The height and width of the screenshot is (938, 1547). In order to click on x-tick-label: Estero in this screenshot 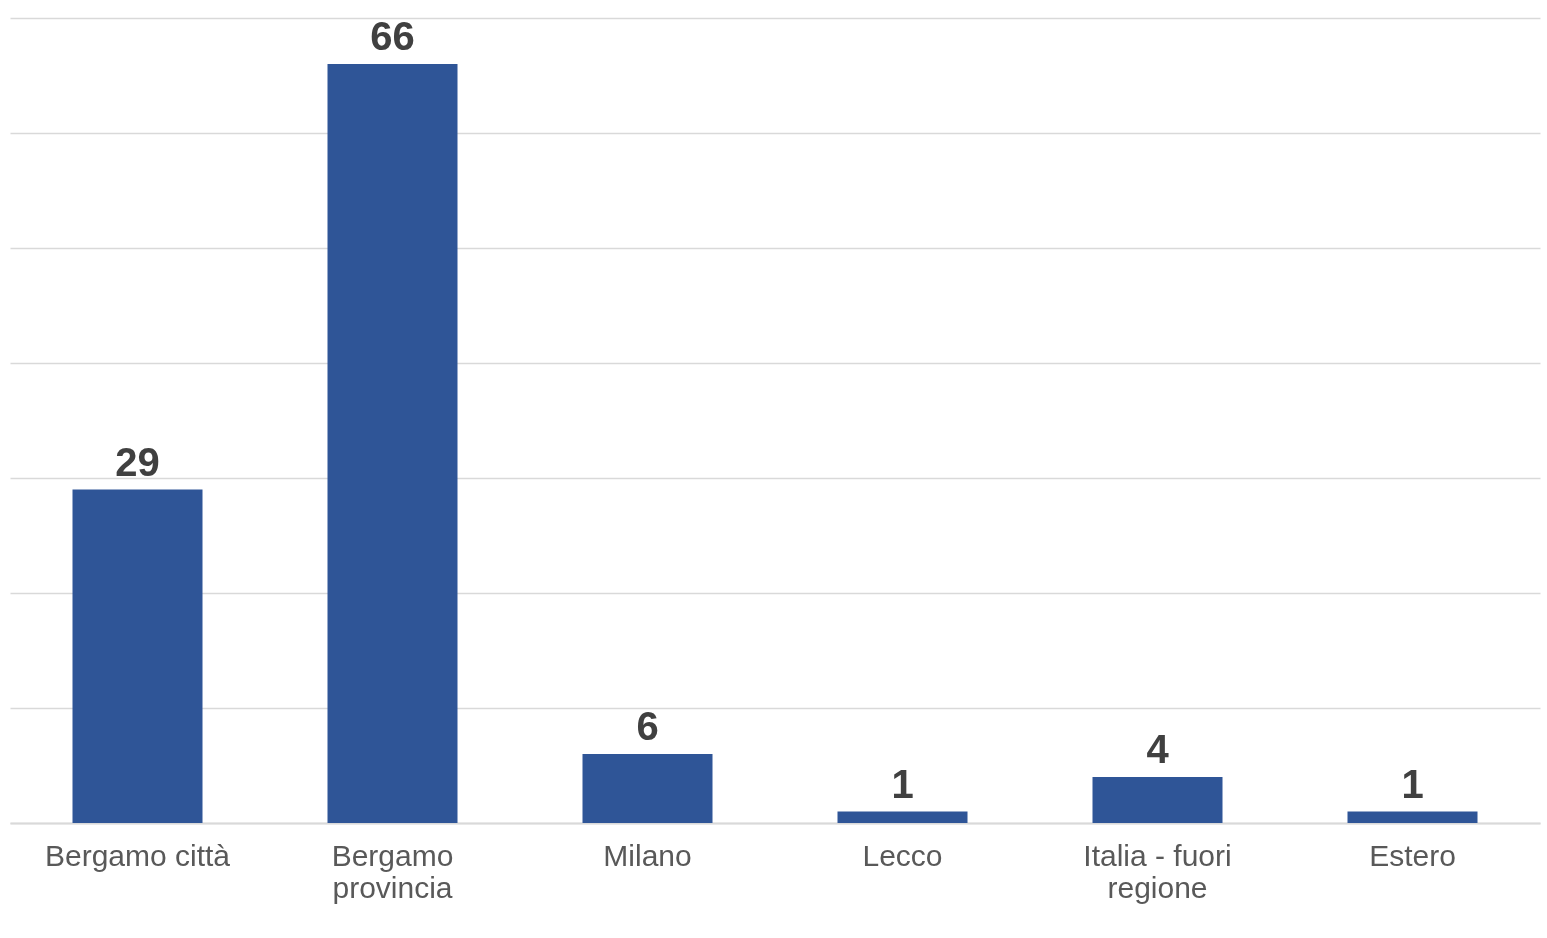, I will do `click(1412, 855)`.